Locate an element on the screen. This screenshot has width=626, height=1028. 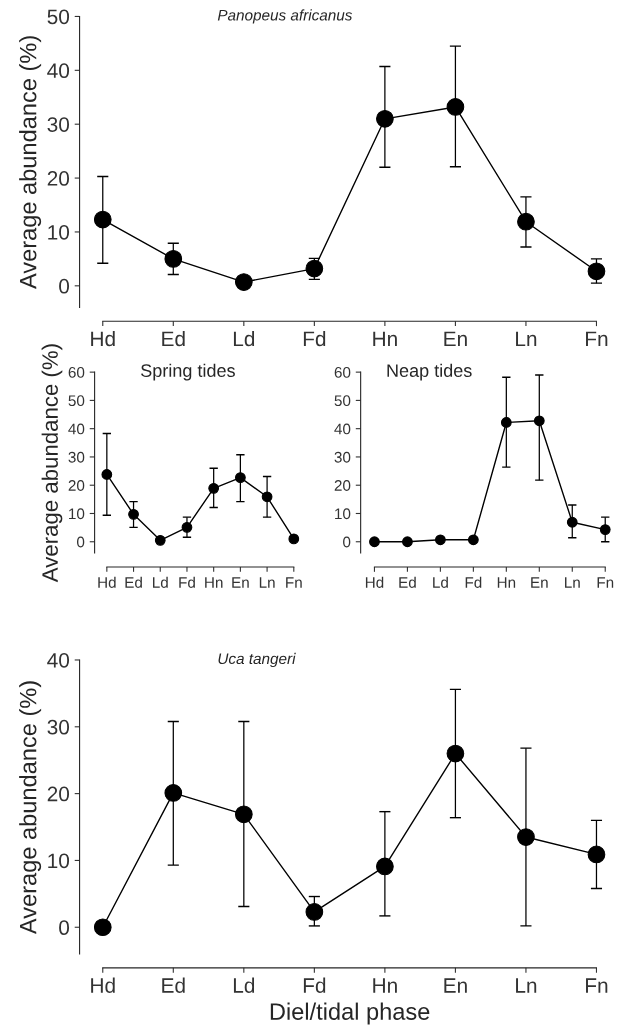
chart-title: Panopeus africanus is located at coordinates (285, 16).